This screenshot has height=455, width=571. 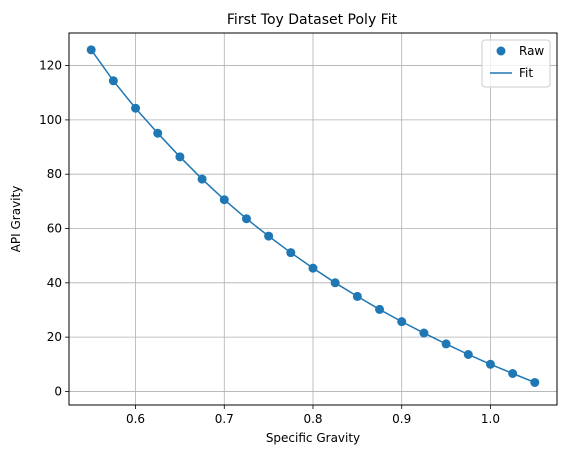 What do you see at coordinates (54, 283) in the screenshot?
I see `y-tick-label: 40` at bounding box center [54, 283].